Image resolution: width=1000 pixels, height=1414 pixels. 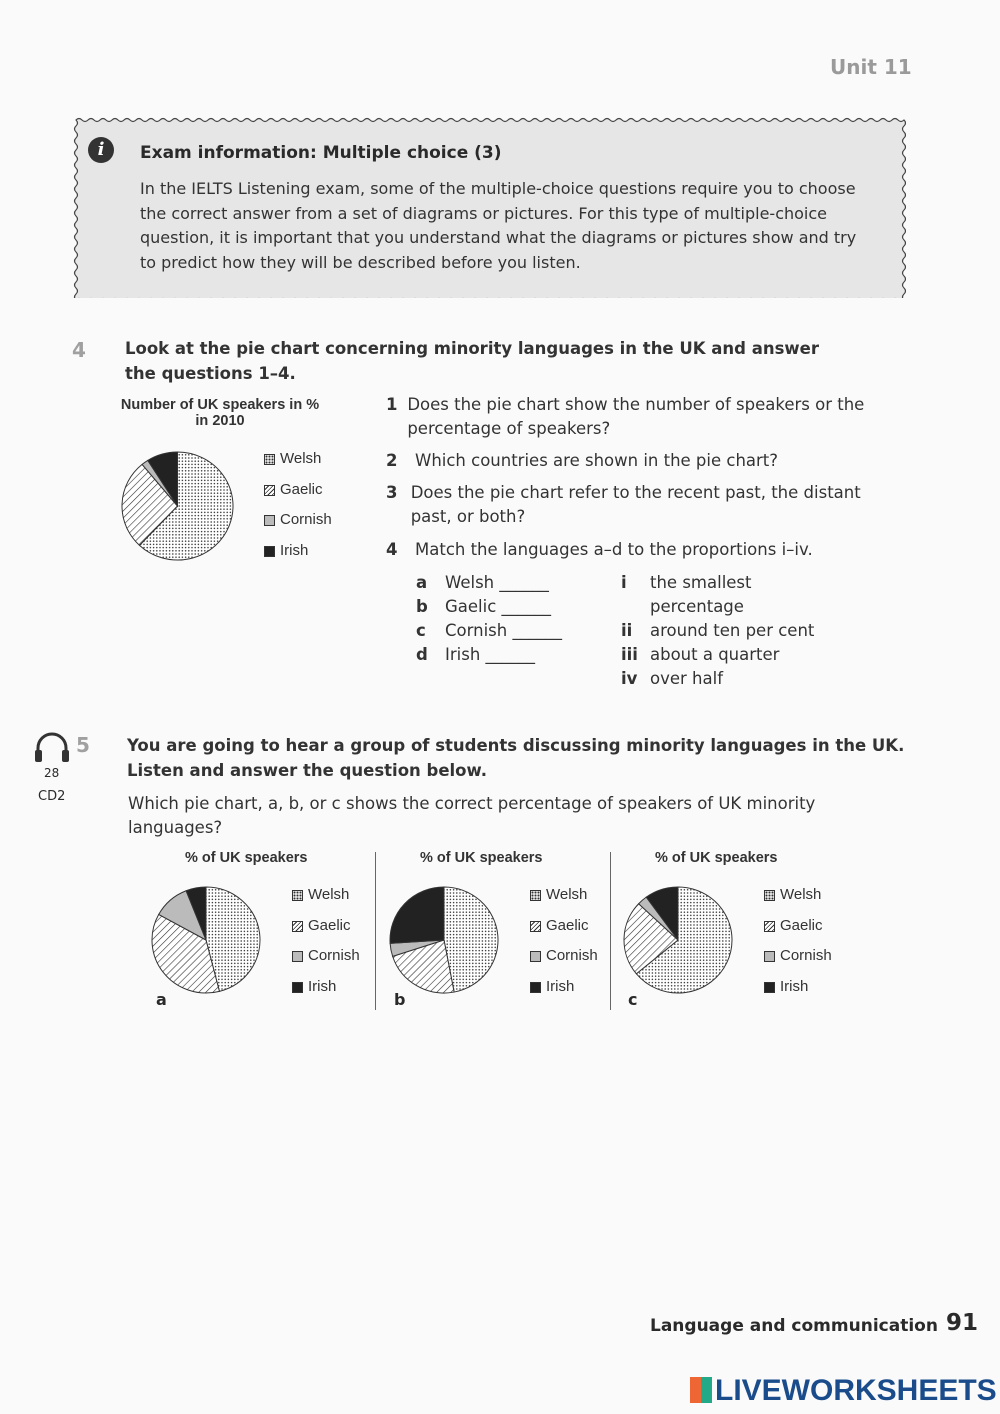 I want to click on liveworksheets-logo: LIVEWORKSHEETS, so click(x=843, y=1391).